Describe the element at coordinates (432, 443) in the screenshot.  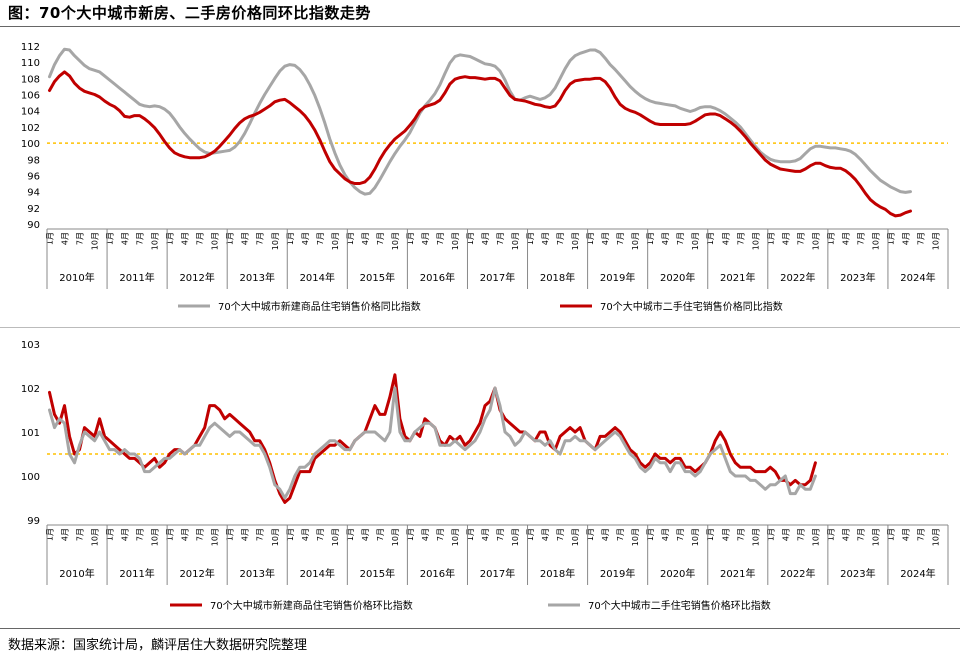
I see `series-line` at that location.